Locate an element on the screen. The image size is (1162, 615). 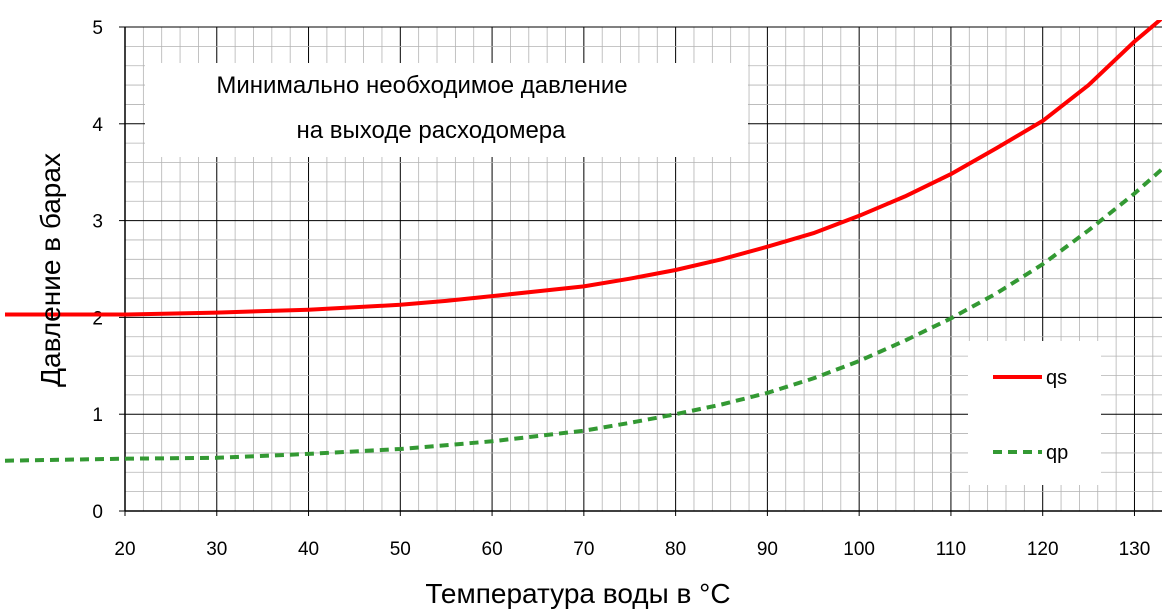
x-tick-label: 40 is located at coordinates (308, 549).